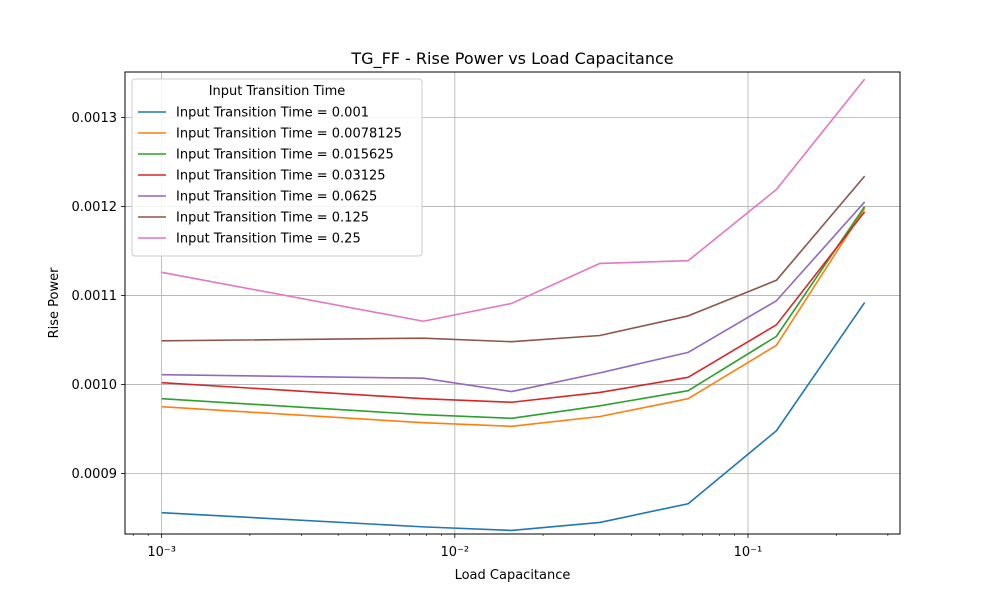  Describe the element at coordinates (95, 385) in the screenshot. I see `y-tick-label: 0.0010` at that location.